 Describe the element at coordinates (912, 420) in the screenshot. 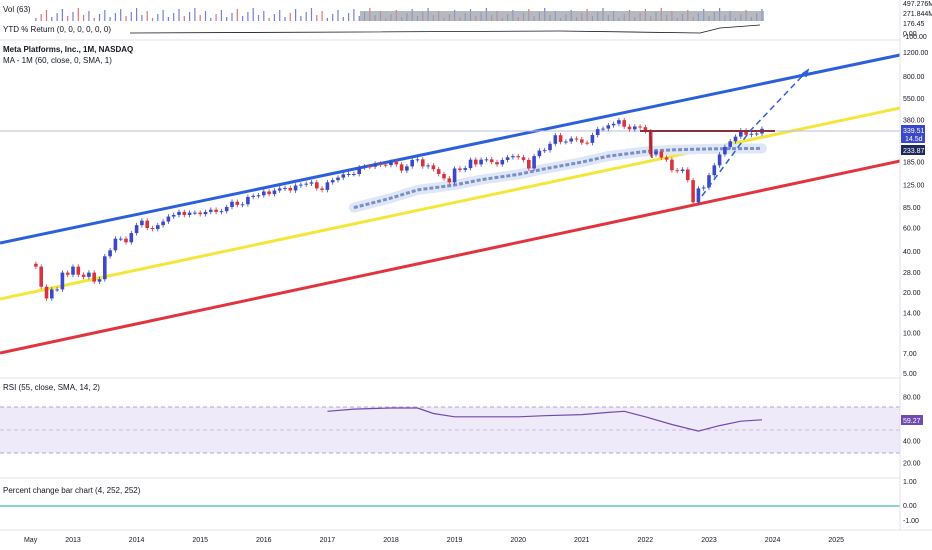

I see `rsi-tag` at that location.